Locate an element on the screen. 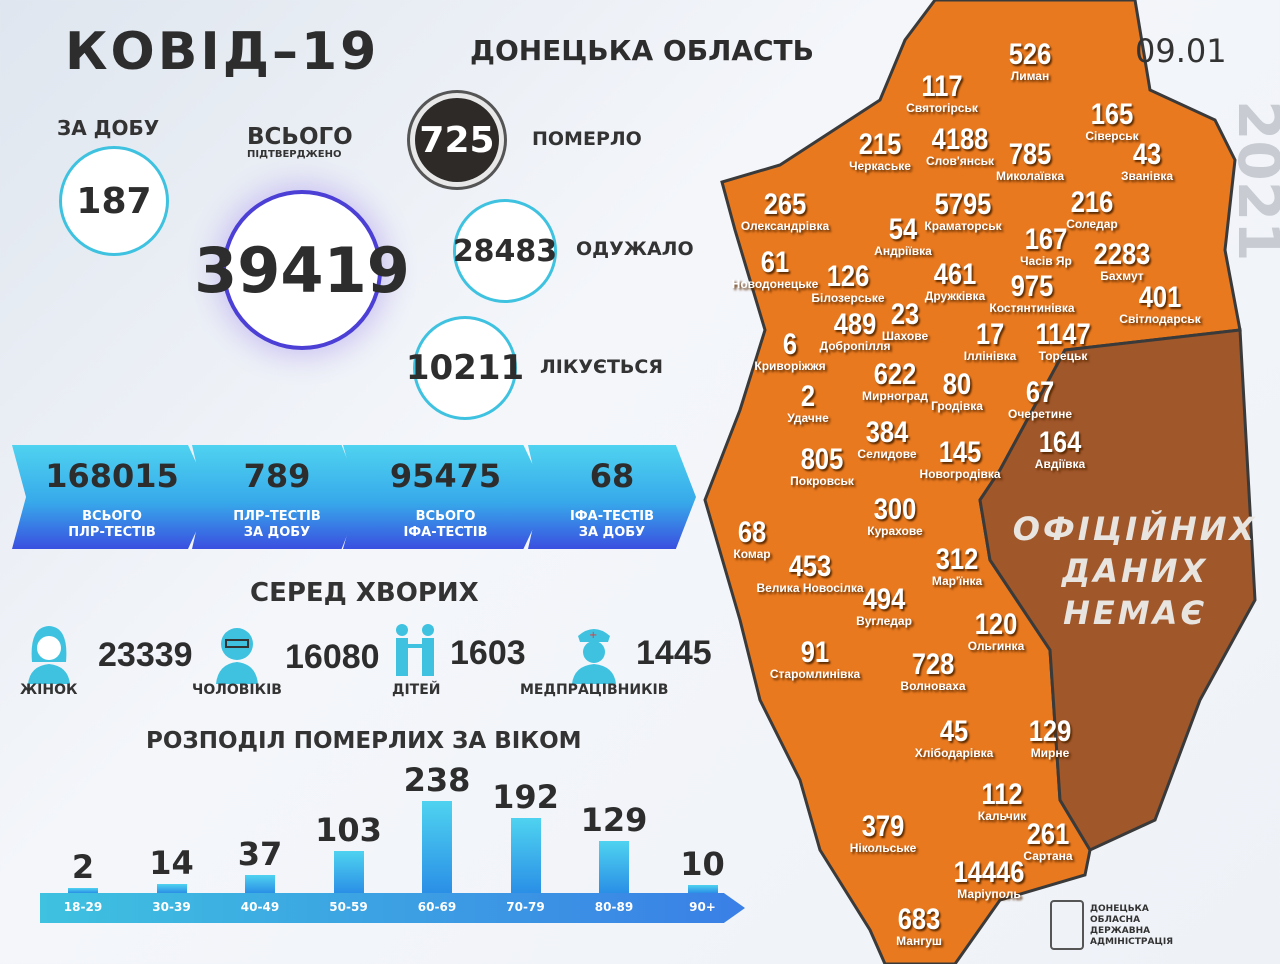  test-card-pcr-total: 168015 ВСЬОГО ПЛР-ТЕСТІВ is located at coordinates (112, 497).